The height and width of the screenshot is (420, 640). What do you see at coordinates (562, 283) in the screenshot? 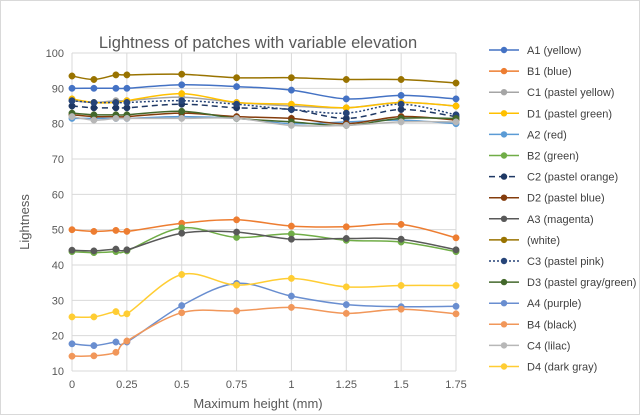
I see `legend-item: D3 (pastel gray/green)` at bounding box center [562, 283].